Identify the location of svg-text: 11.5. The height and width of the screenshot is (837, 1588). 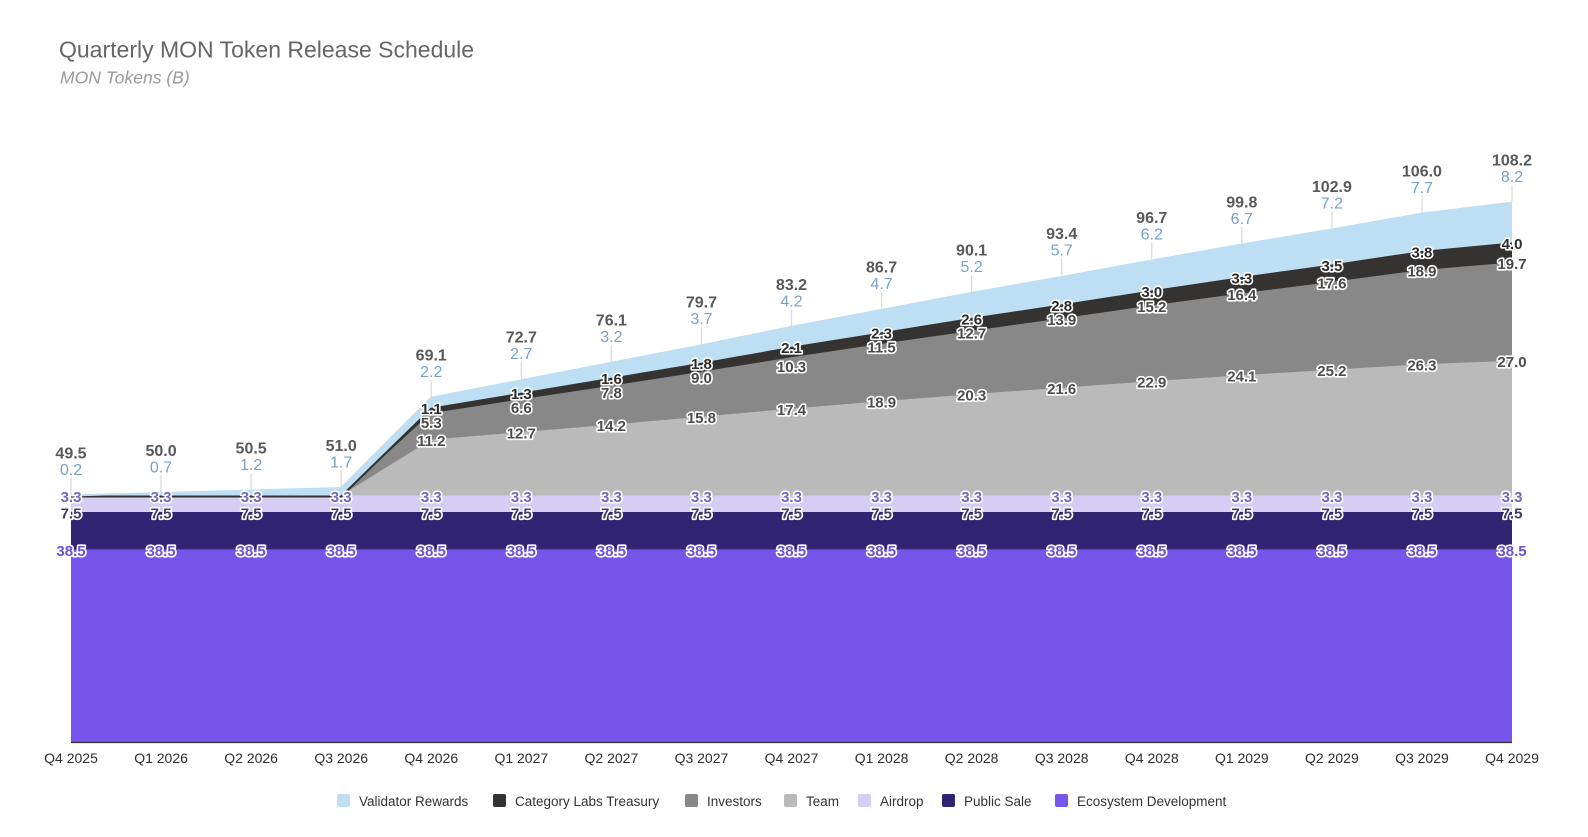
(881, 348).